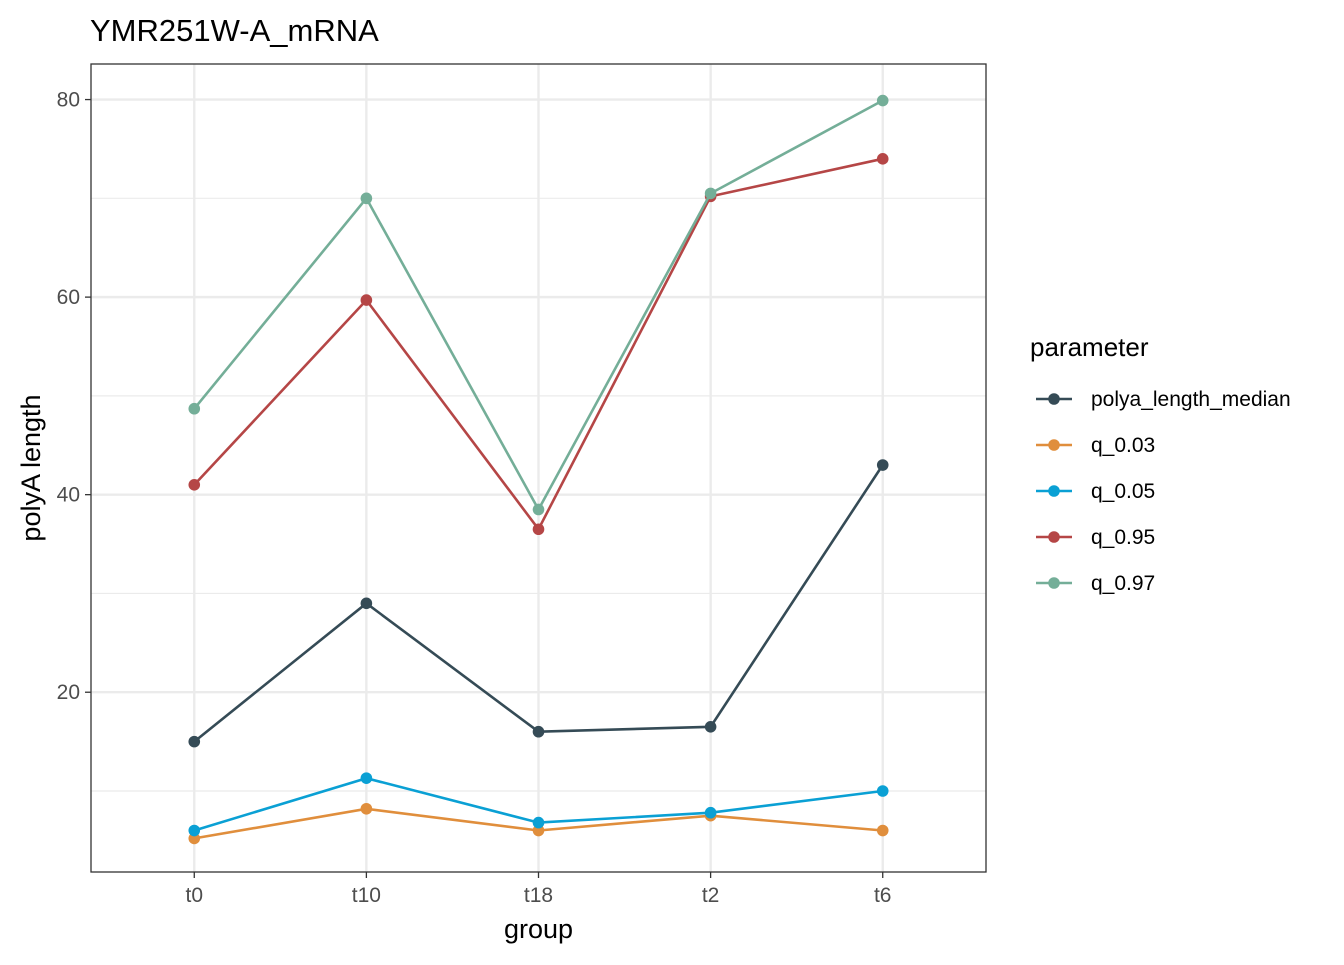 The height and width of the screenshot is (965, 1344). What do you see at coordinates (68, 100) in the screenshot?
I see `y-tick-label: 80` at bounding box center [68, 100].